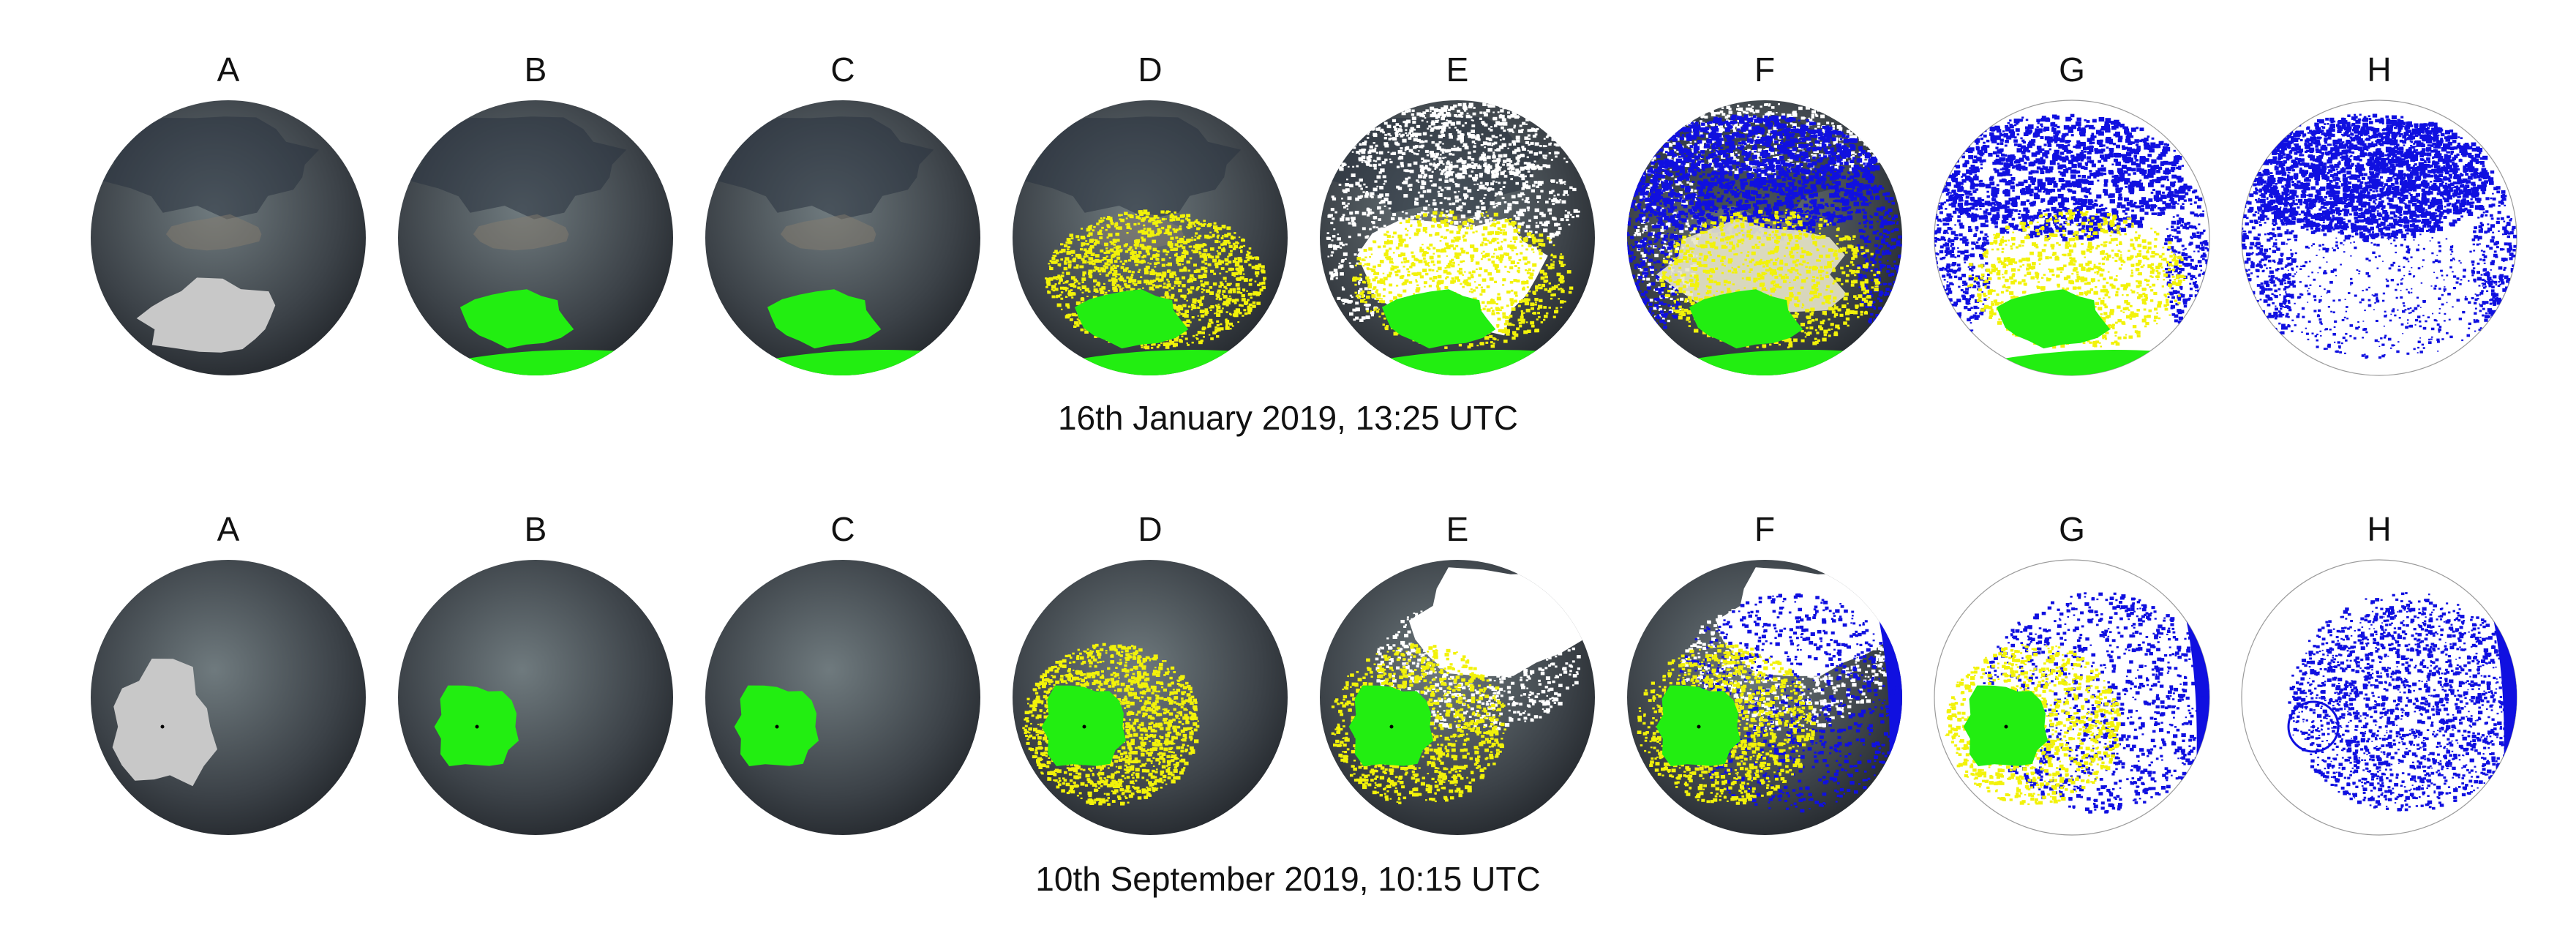  What do you see at coordinates (1803, 621) in the screenshot?
I see `cloud-region` at bounding box center [1803, 621].